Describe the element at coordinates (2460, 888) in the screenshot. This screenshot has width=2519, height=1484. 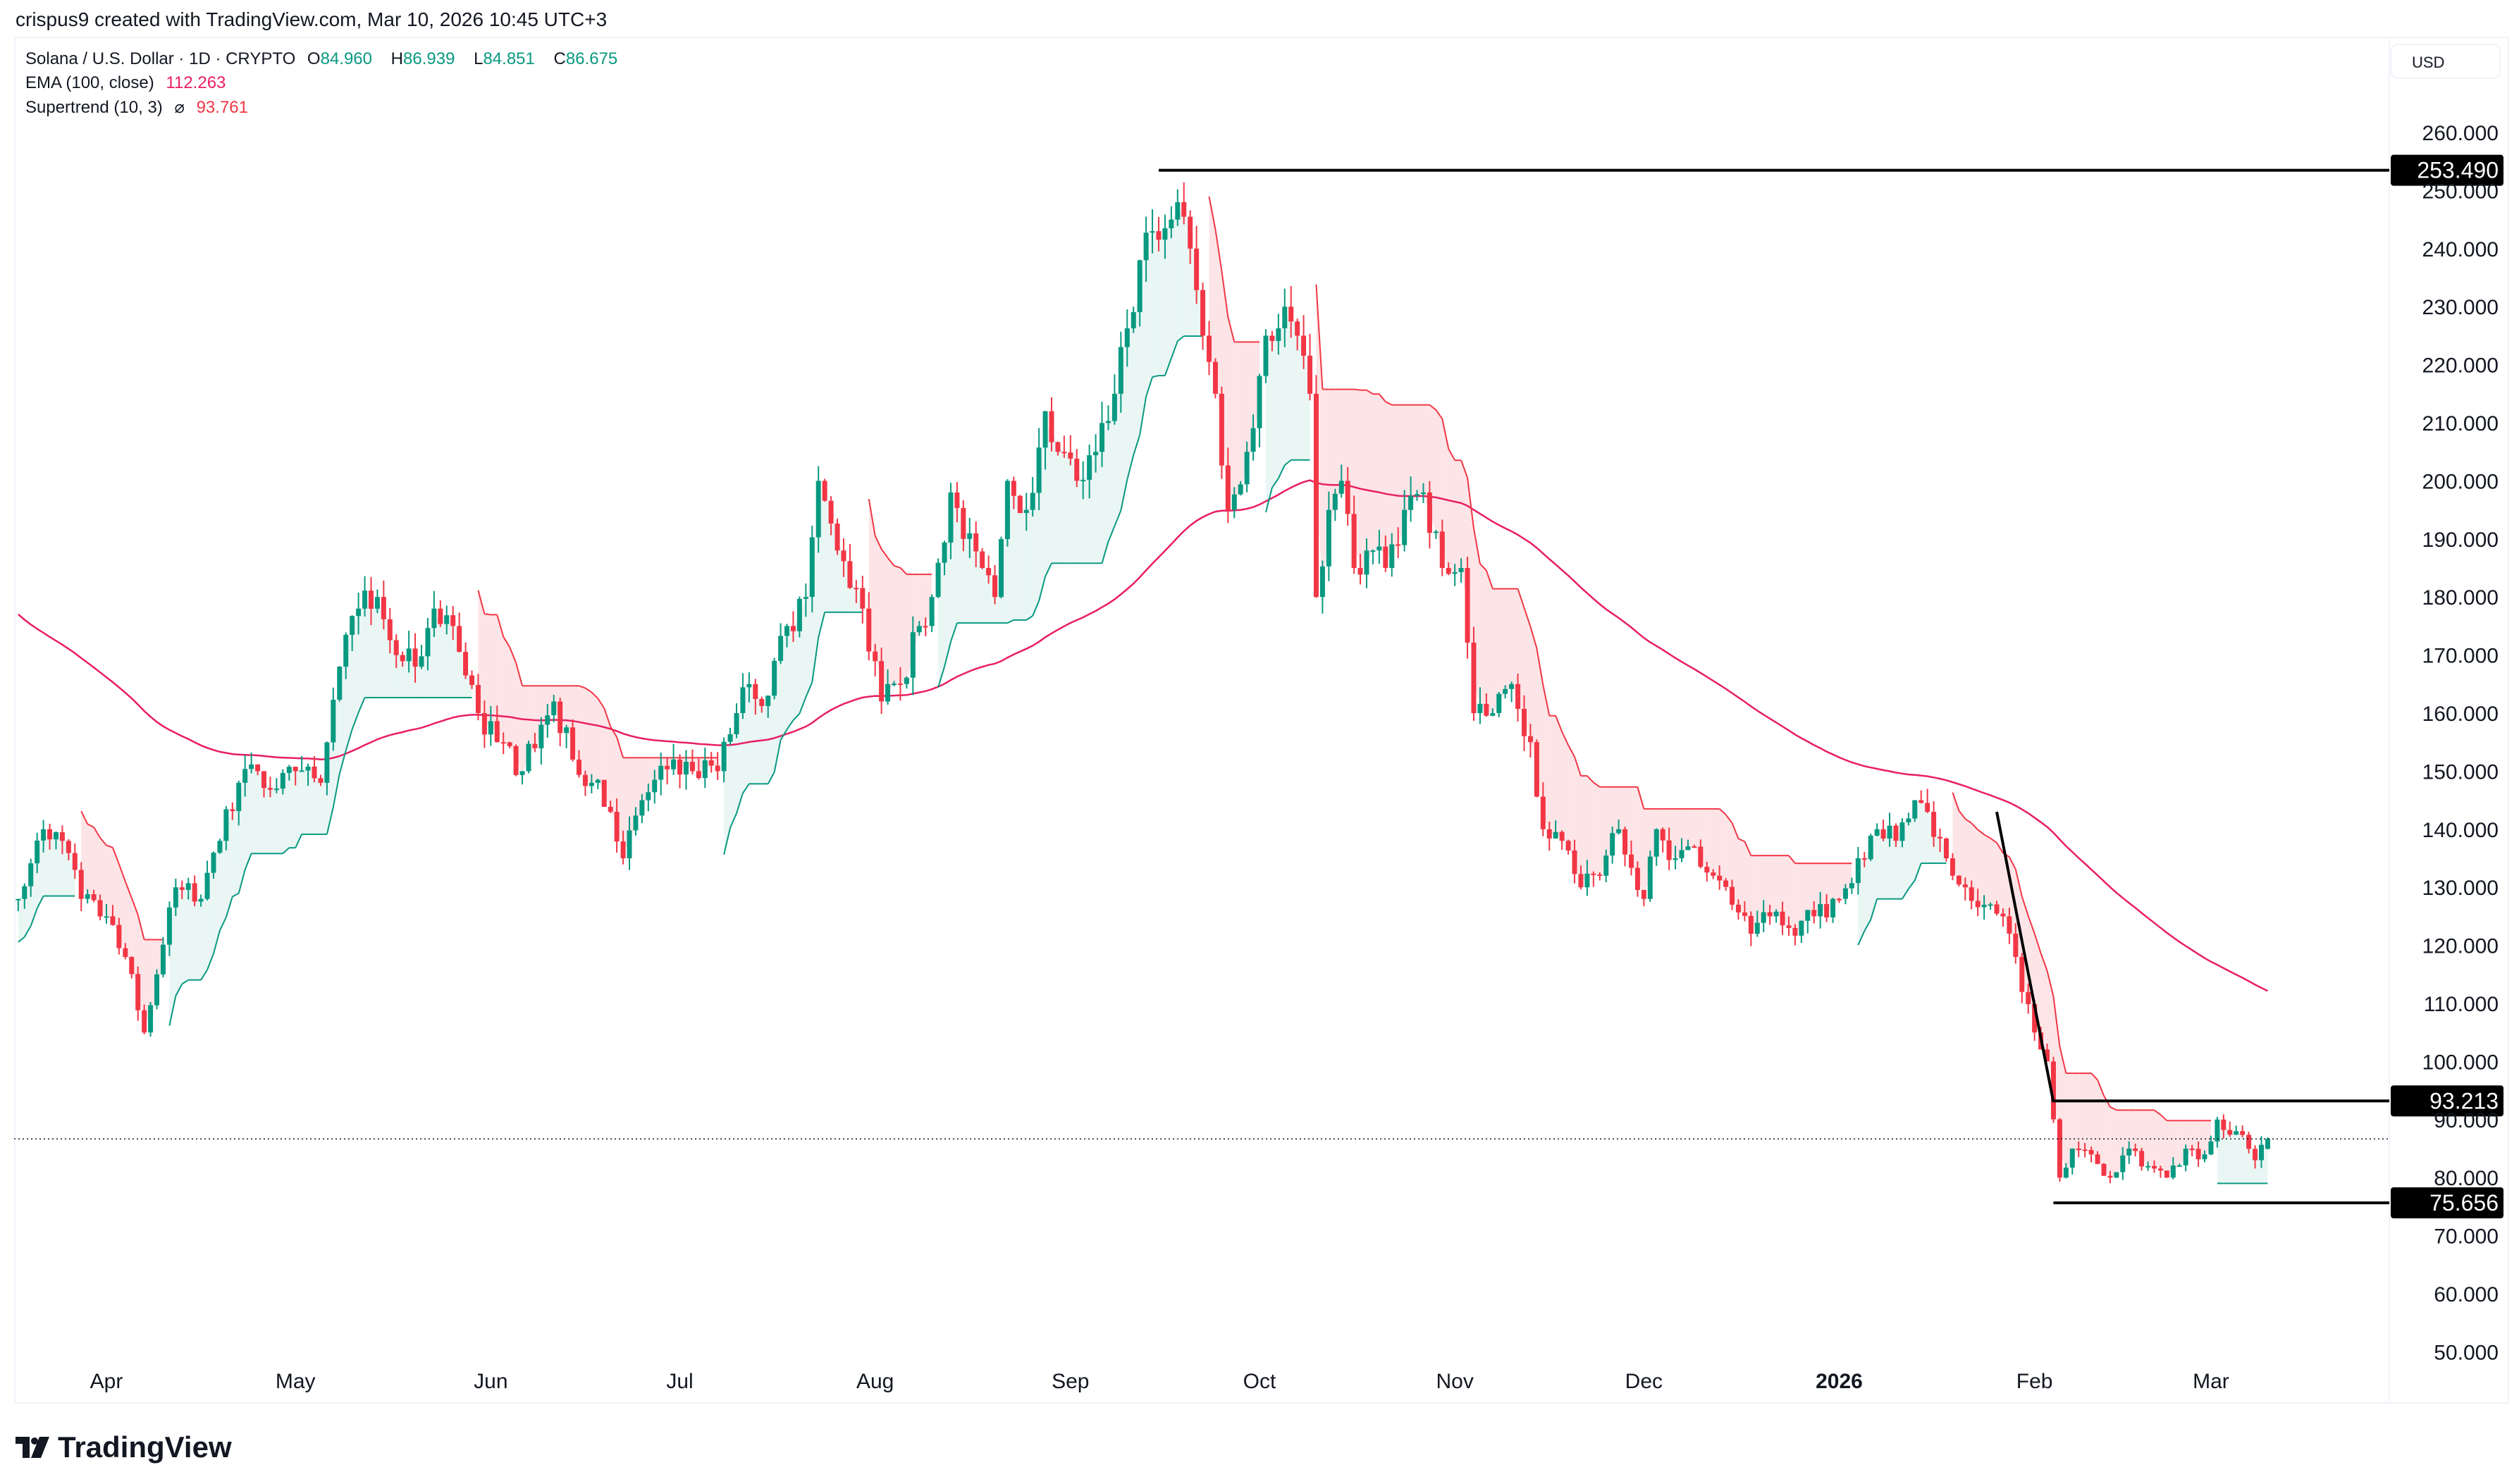
I see `y-tick-label: 130.000` at that location.